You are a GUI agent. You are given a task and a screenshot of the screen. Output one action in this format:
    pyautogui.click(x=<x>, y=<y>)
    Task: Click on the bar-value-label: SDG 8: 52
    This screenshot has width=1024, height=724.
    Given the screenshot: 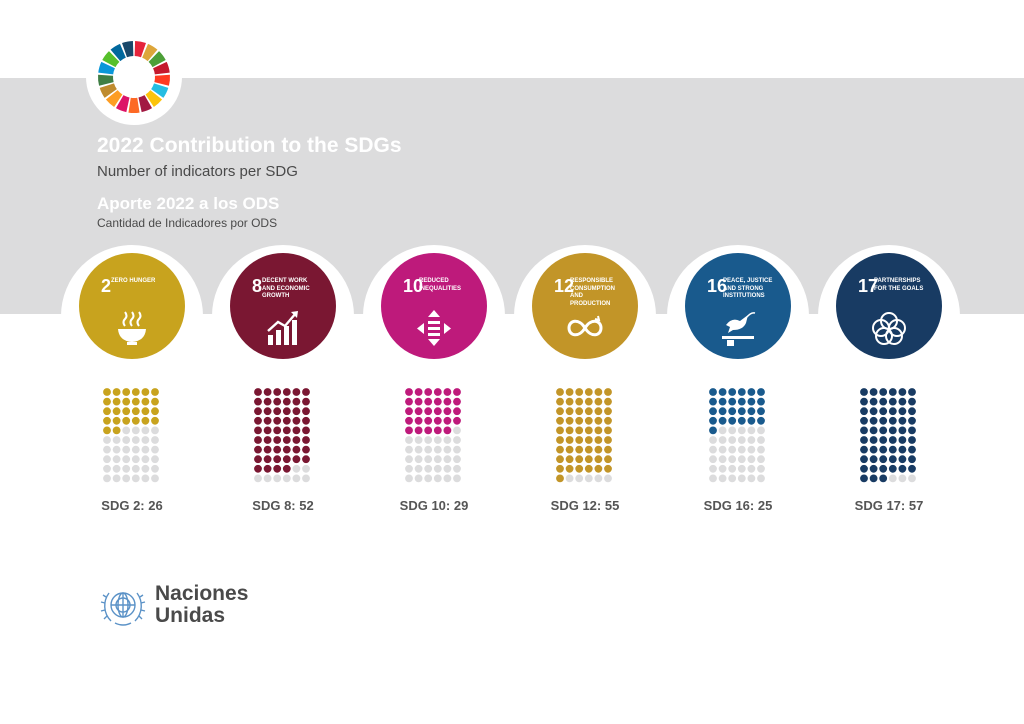 What is the action you would take?
    pyautogui.click(x=283, y=505)
    